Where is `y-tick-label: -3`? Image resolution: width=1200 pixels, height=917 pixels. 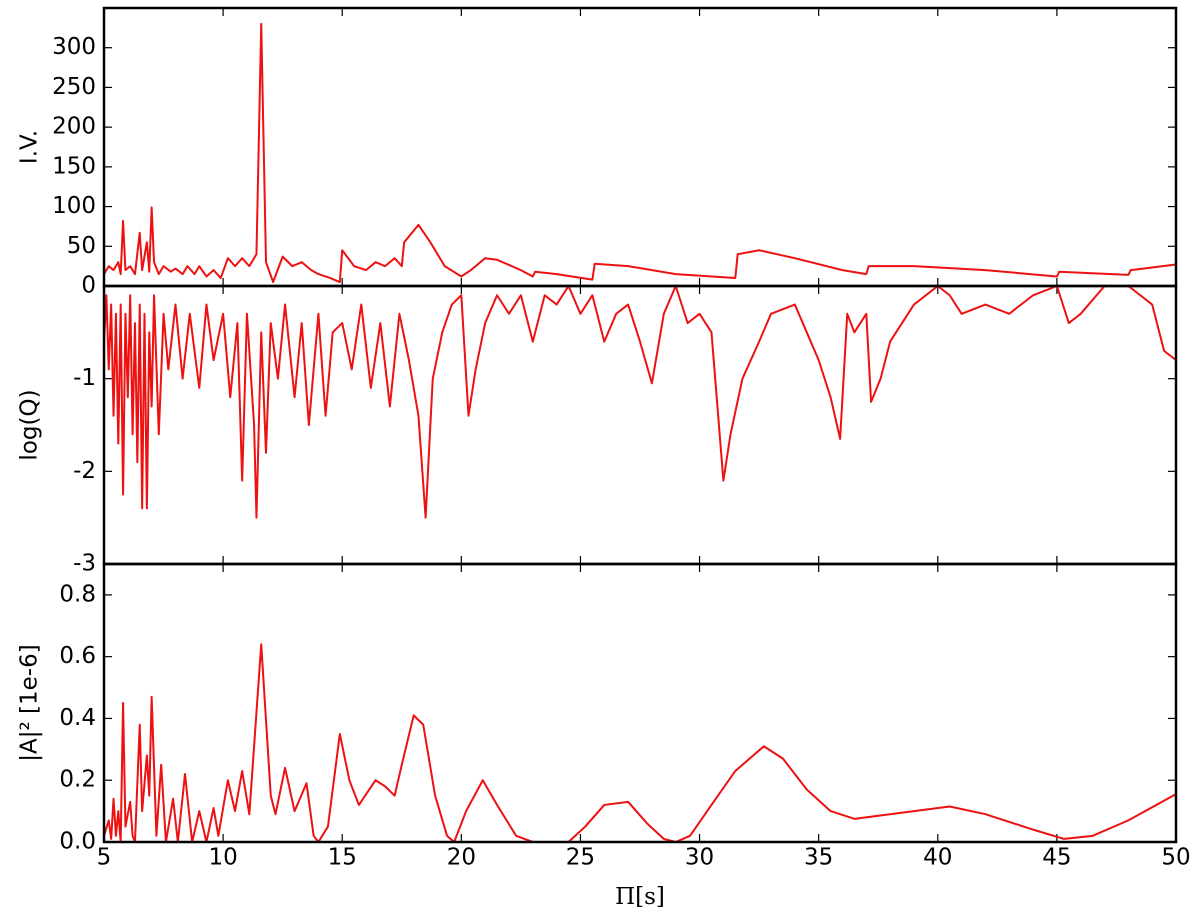 y-tick-label: -3 is located at coordinates (84, 564).